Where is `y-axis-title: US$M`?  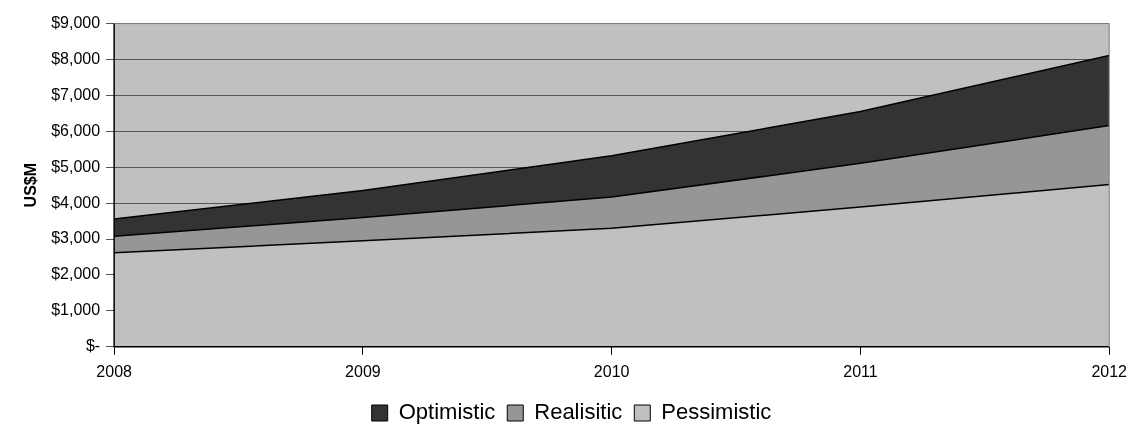 y-axis-title: US$M is located at coordinates (31, 185).